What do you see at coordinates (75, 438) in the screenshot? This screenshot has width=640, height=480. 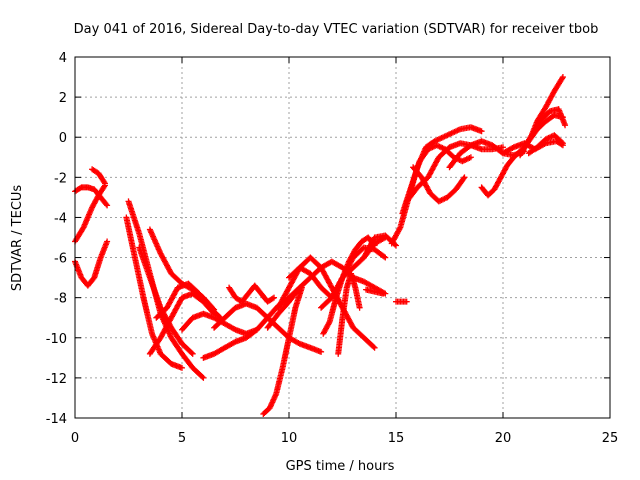 I see `x-tick-label: 0` at bounding box center [75, 438].